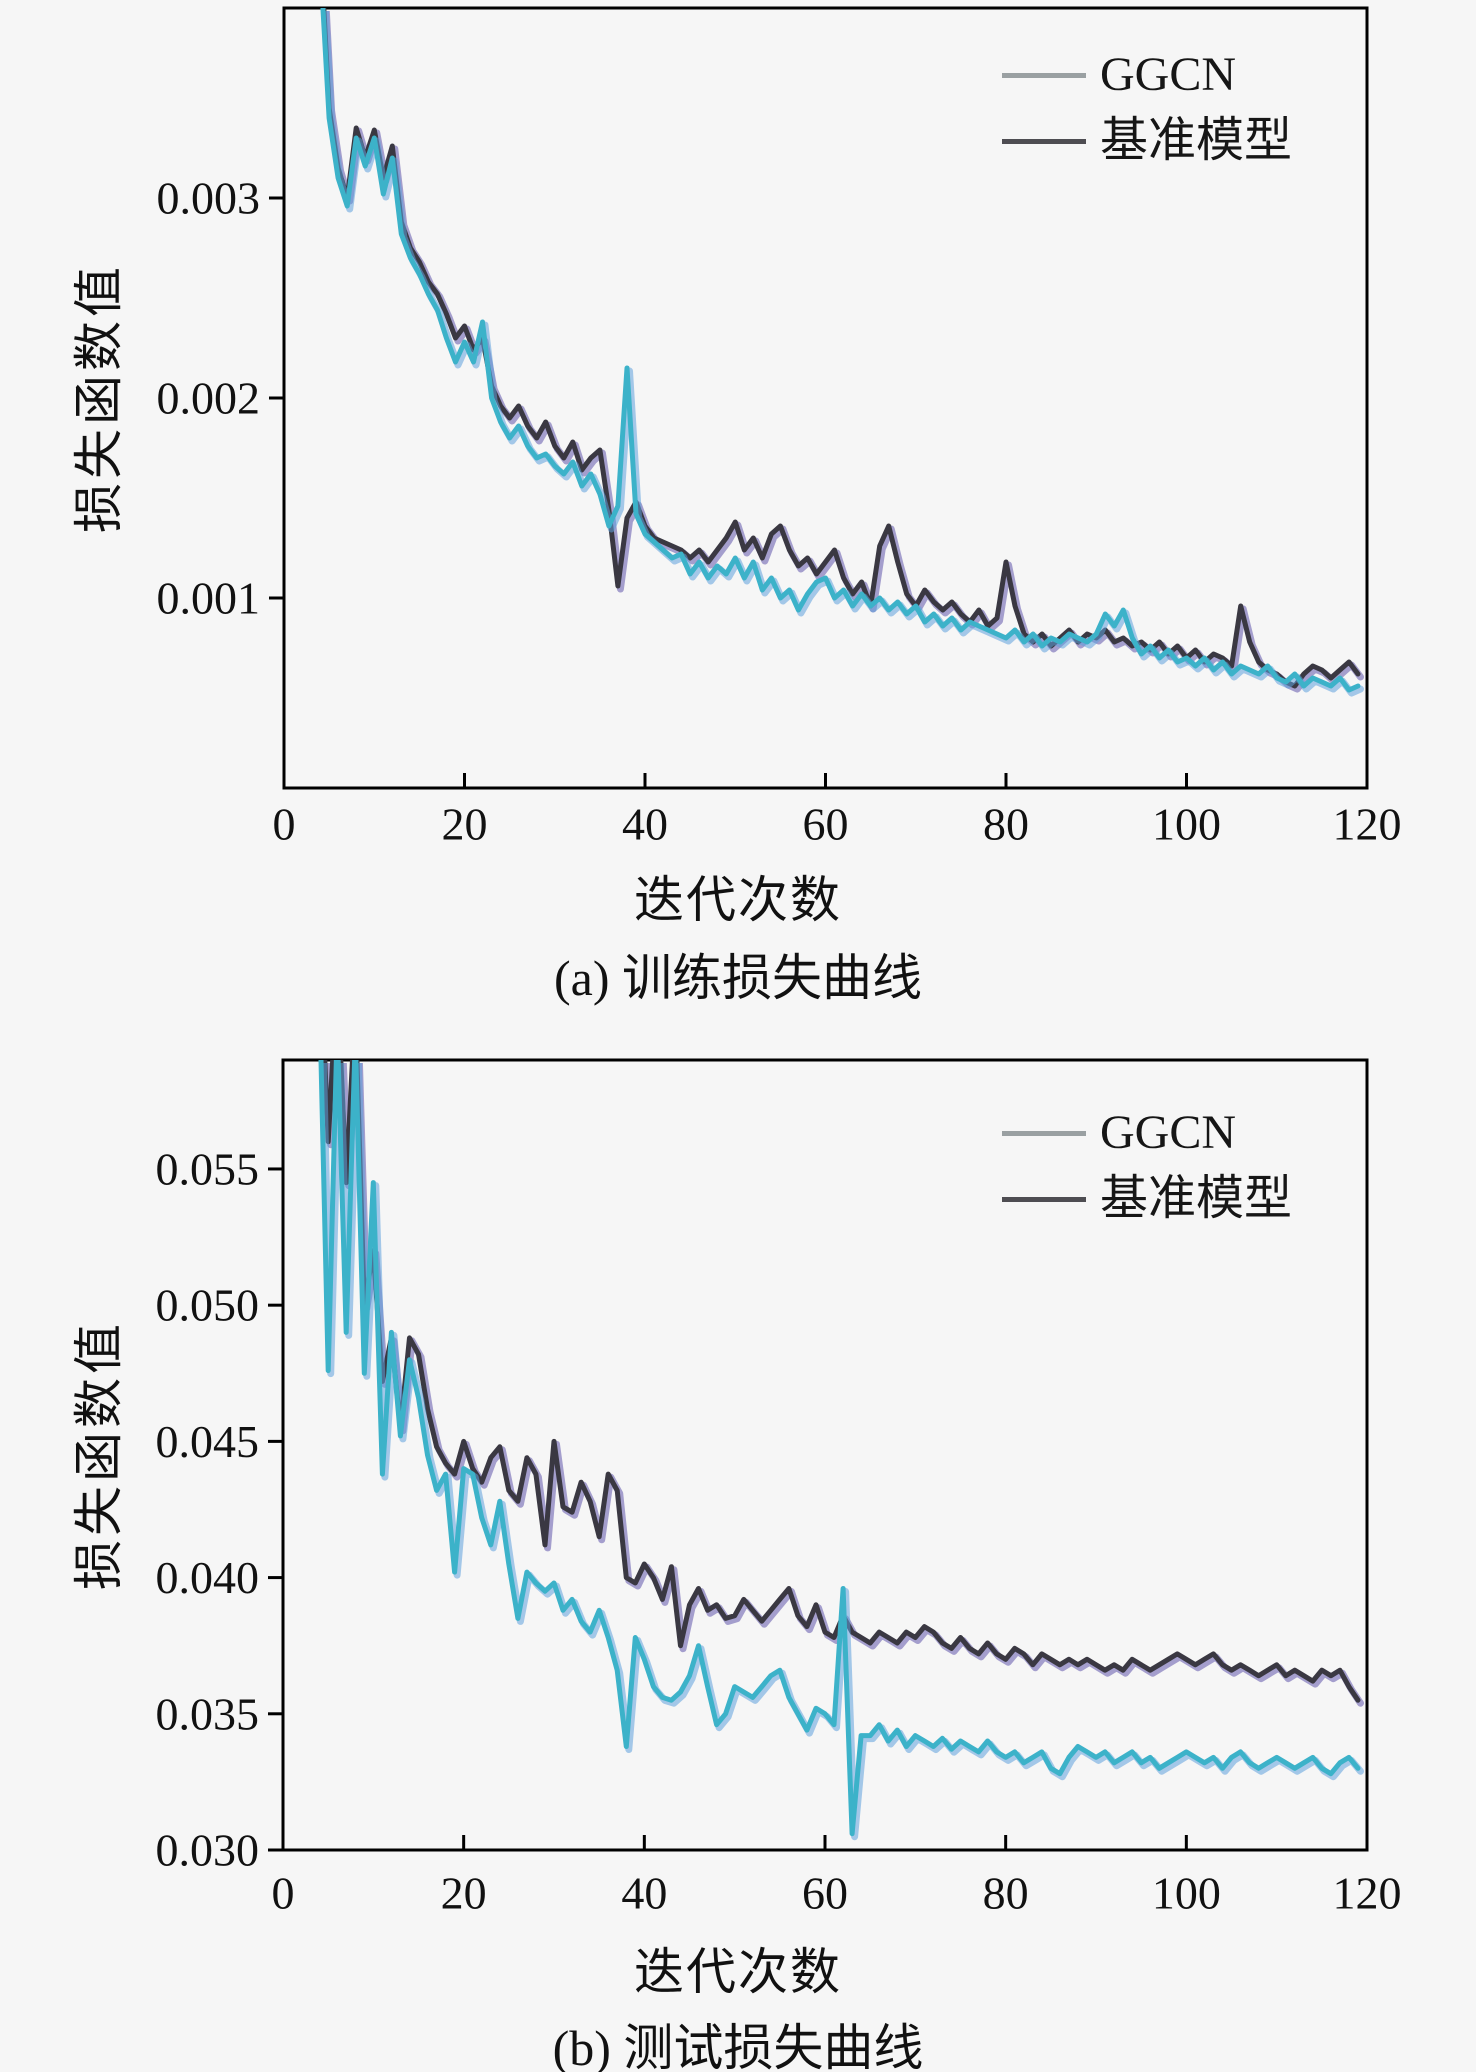  I want to click on test-legend-label-baseline: 基准模型, so click(1196, 1198).